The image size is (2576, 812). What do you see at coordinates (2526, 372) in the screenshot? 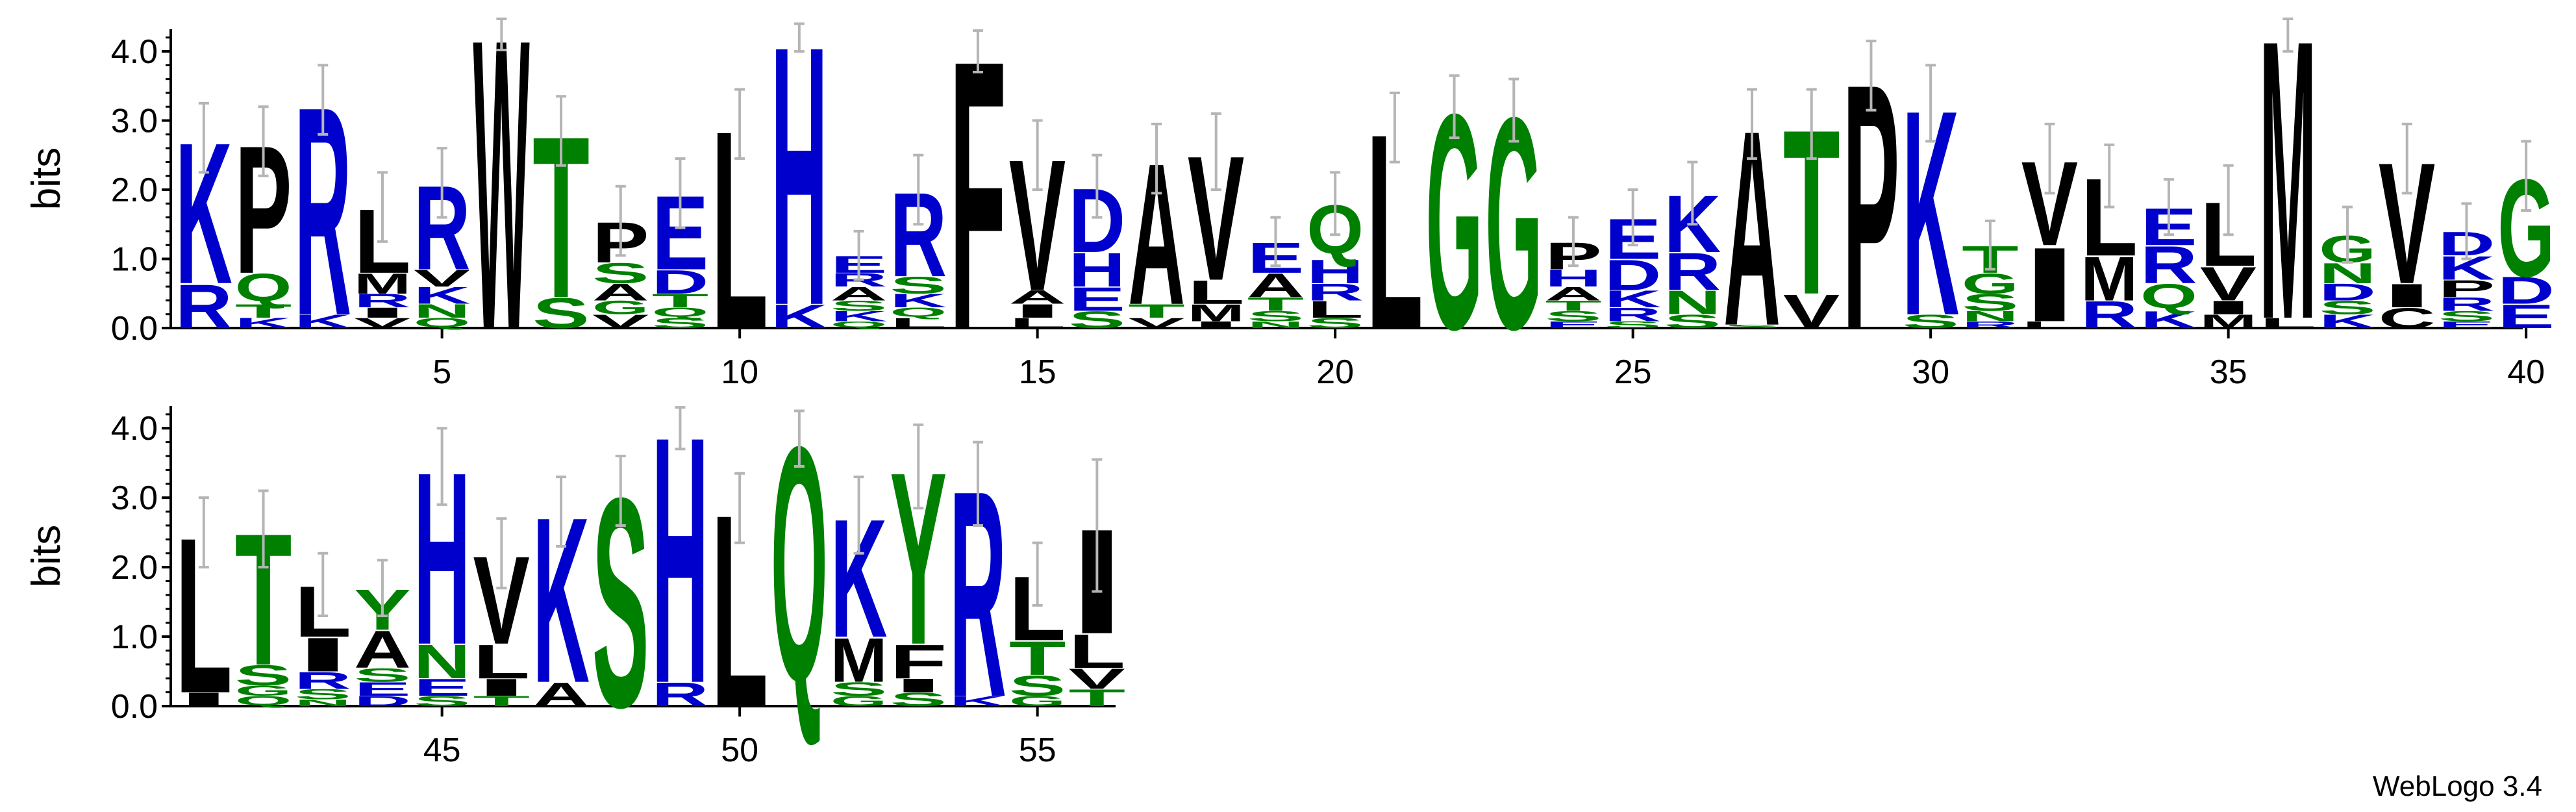
I see `x-tick-label: 40` at bounding box center [2526, 372].